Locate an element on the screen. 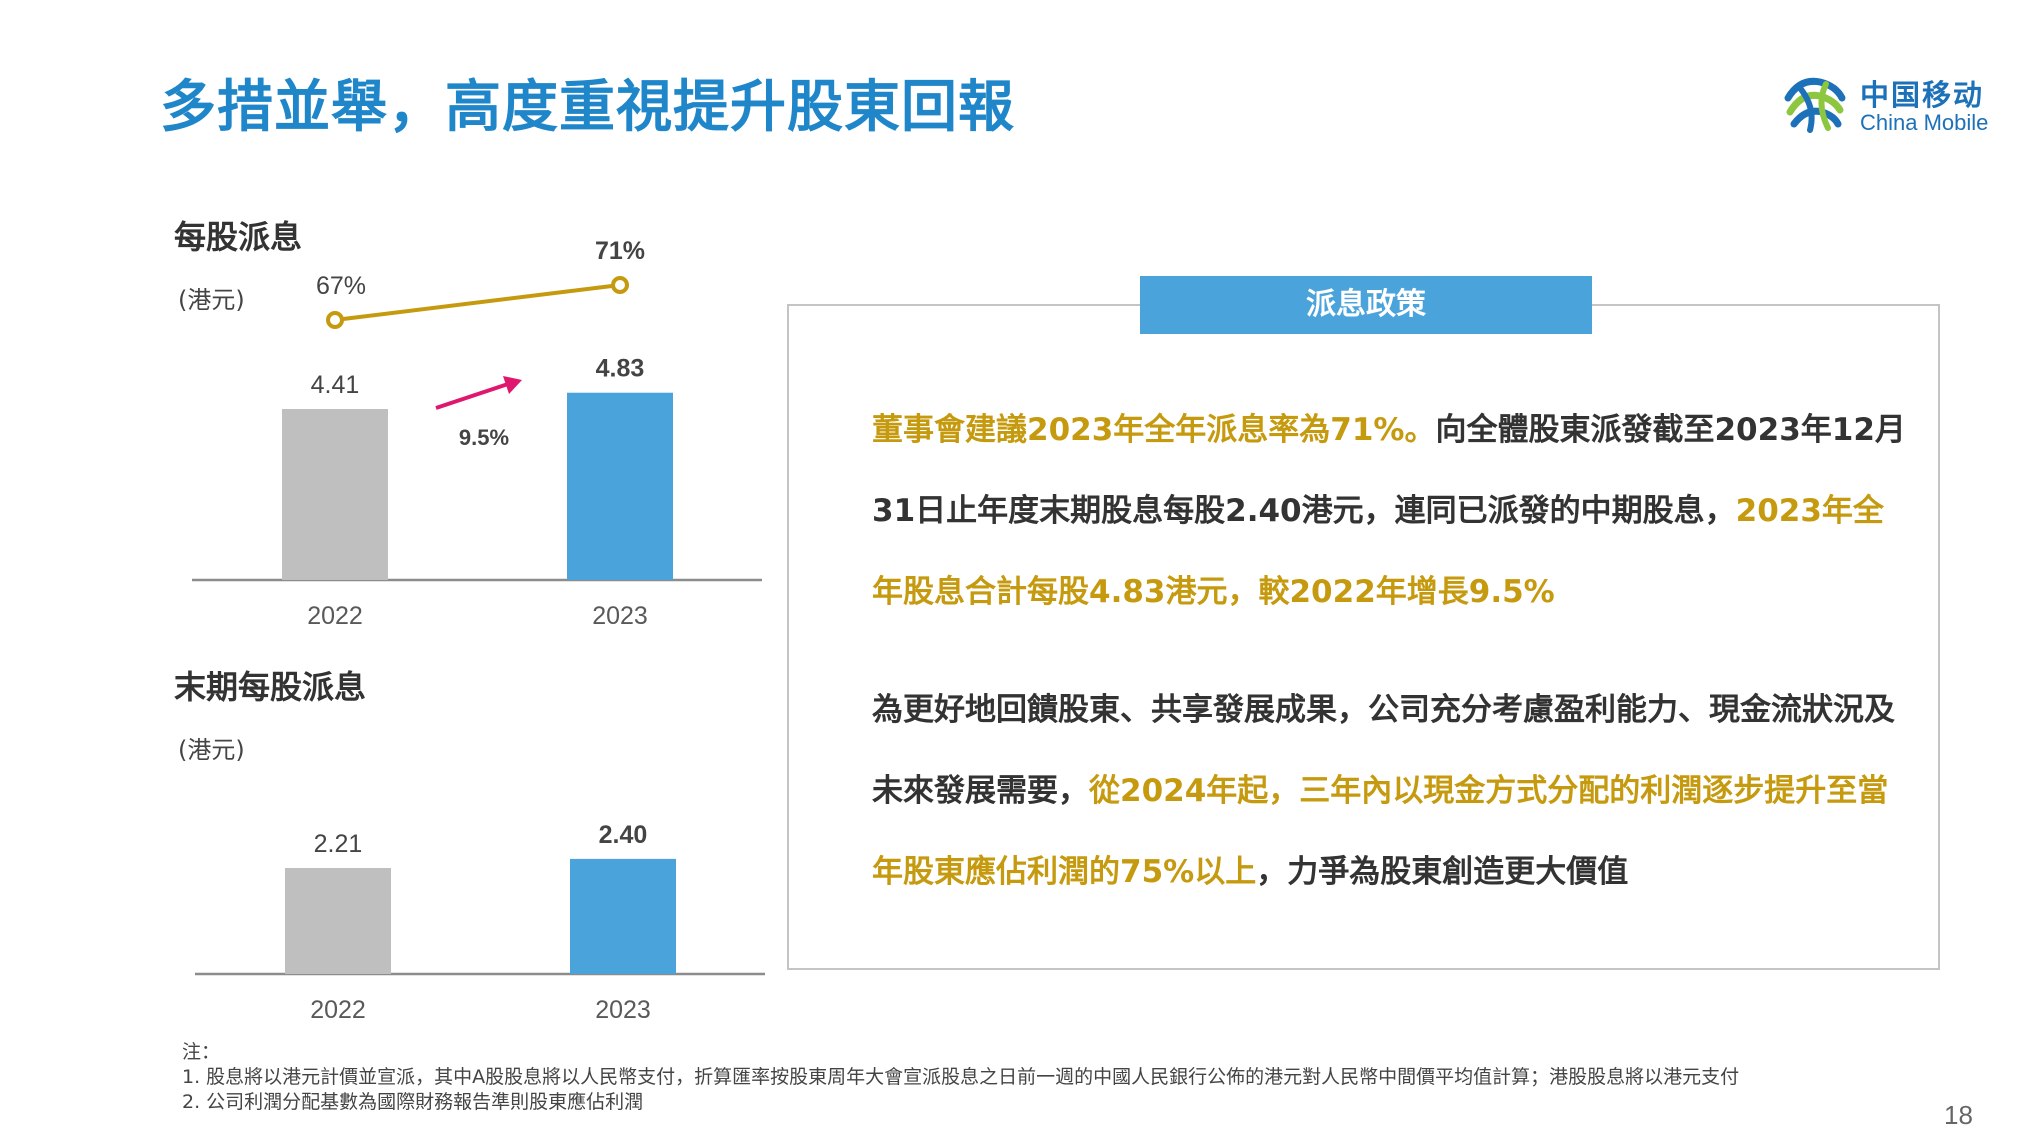 The image size is (2038, 1146). chart2-bar-2022 is located at coordinates (338, 921).